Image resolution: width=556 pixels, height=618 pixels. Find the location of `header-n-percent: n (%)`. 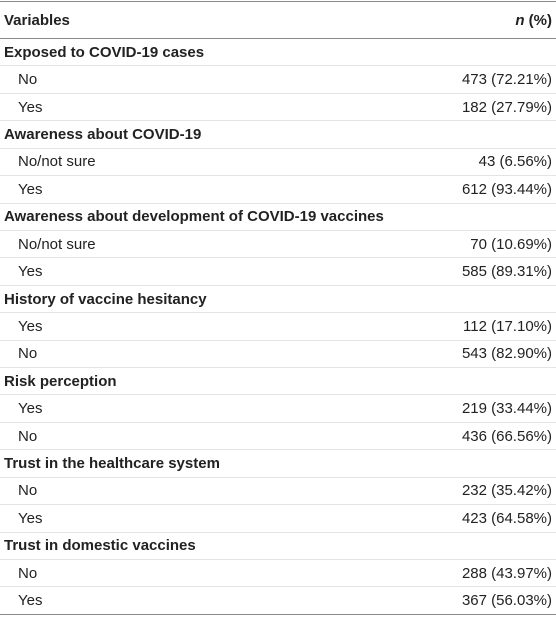

header-n-percent: n (%) is located at coordinates (535, 20).